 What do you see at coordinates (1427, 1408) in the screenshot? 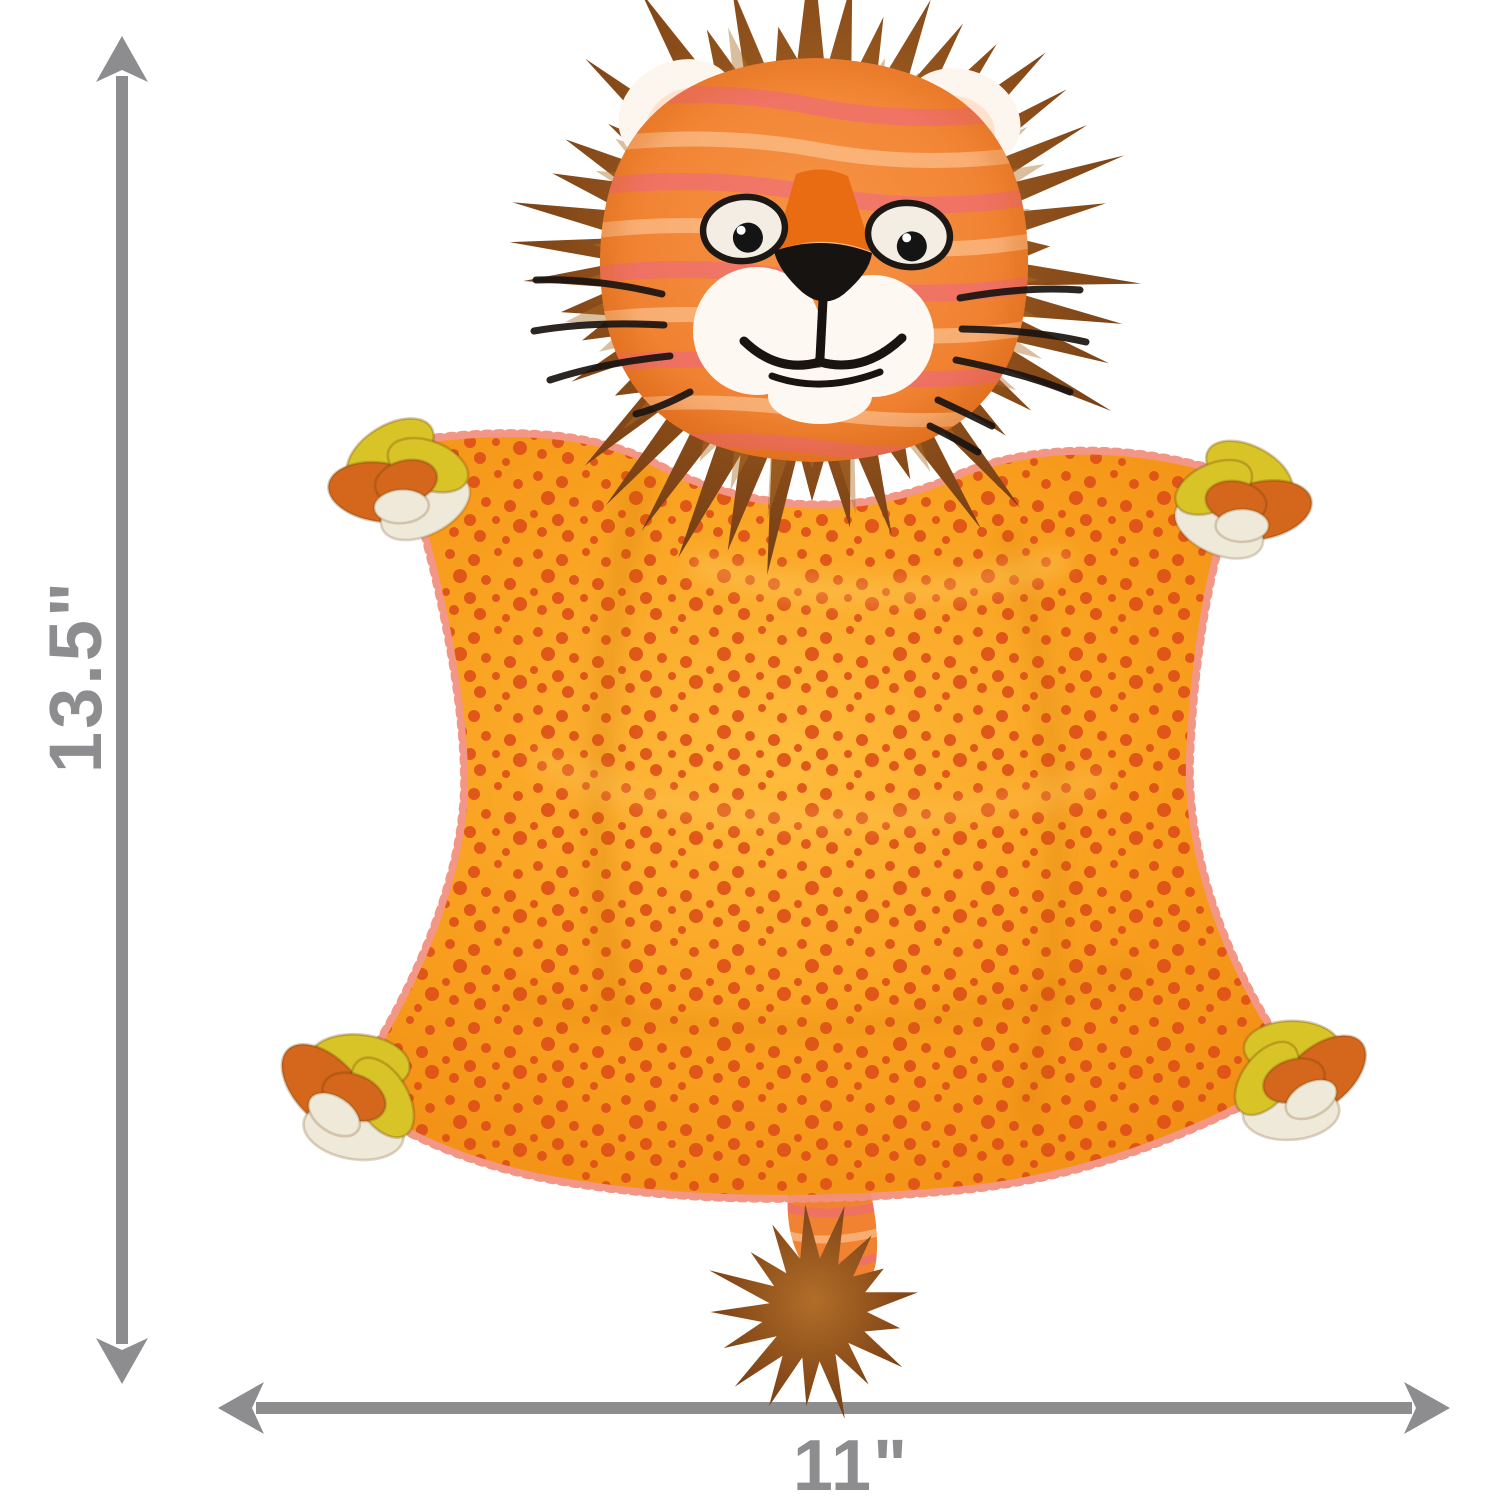
I see `arrow-right-icon` at bounding box center [1427, 1408].